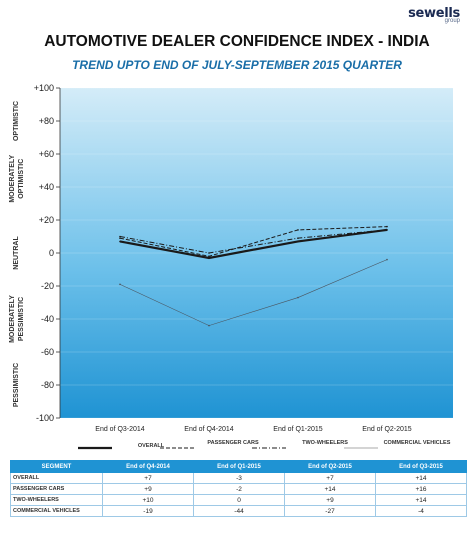 This screenshot has width=474, height=538. What do you see at coordinates (298, 429) in the screenshot?
I see `x-tick-label: End of Q1-2015` at bounding box center [298, 429].